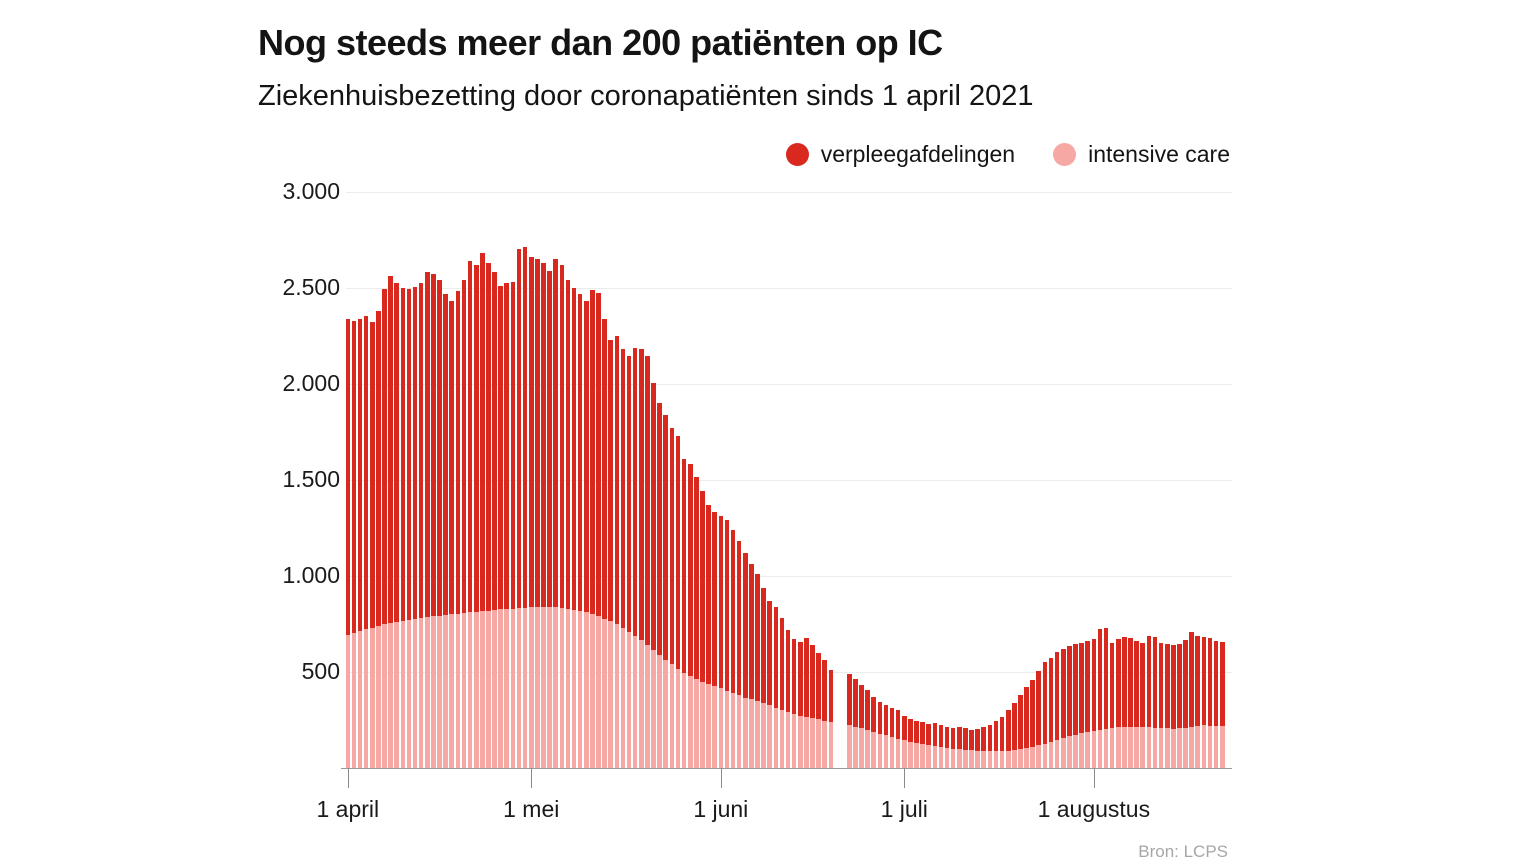 The width and height of the screenshot is (1536, 864). I want to click on legend-dot-verpleegafdelingen-icon, so click(797, 154).